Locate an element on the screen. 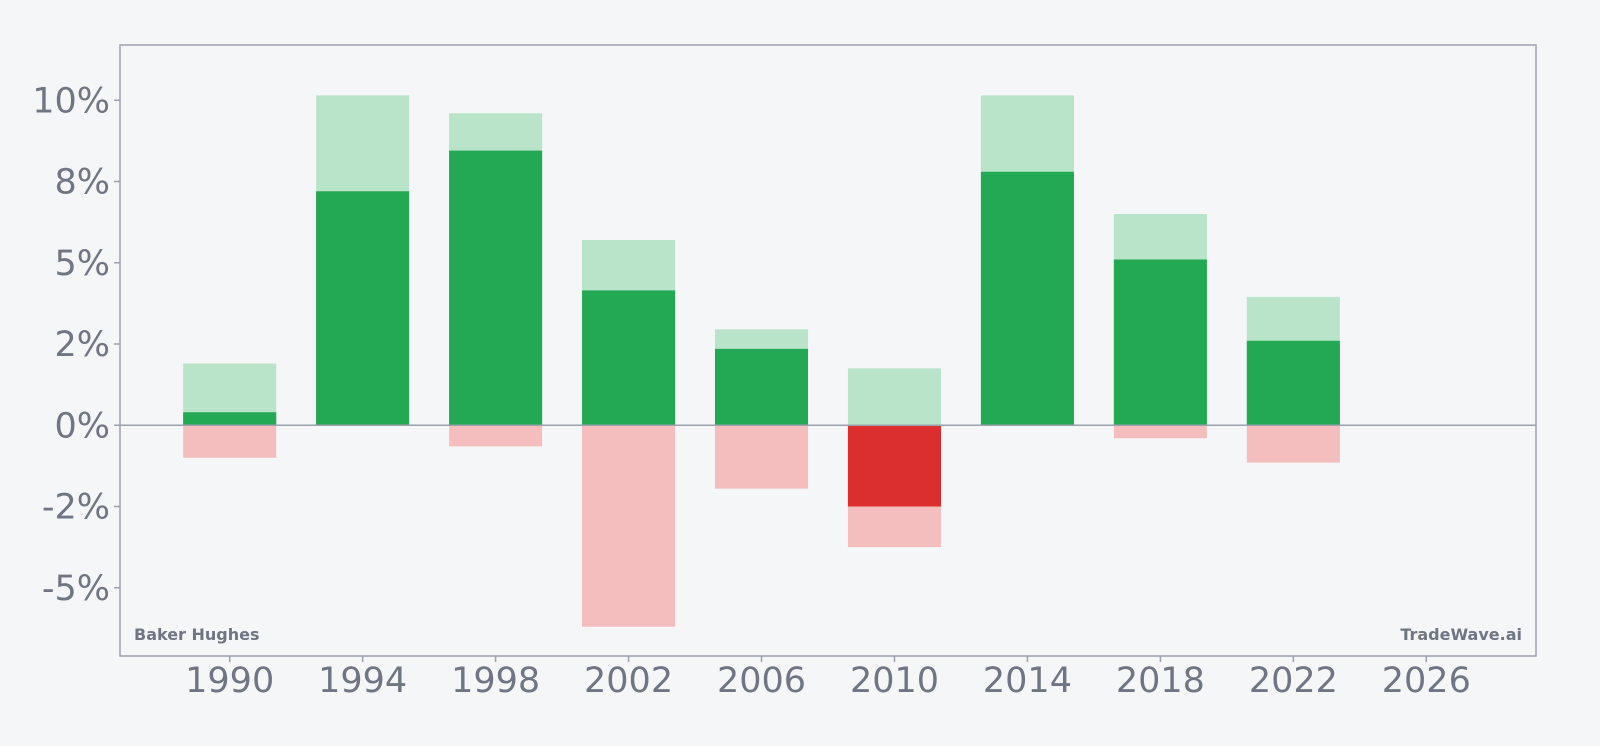 Image resolution: width=1600 pixels, height=746 pixels. x-tick-label: 1994 is located at coordinates (362, 681).